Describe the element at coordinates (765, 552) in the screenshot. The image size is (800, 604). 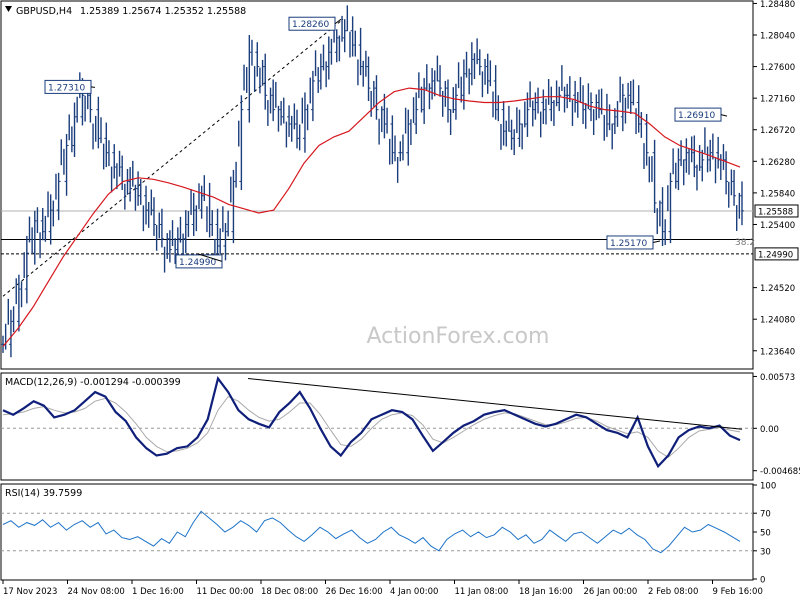
I see `rsi-tick-label: 30` at that location.